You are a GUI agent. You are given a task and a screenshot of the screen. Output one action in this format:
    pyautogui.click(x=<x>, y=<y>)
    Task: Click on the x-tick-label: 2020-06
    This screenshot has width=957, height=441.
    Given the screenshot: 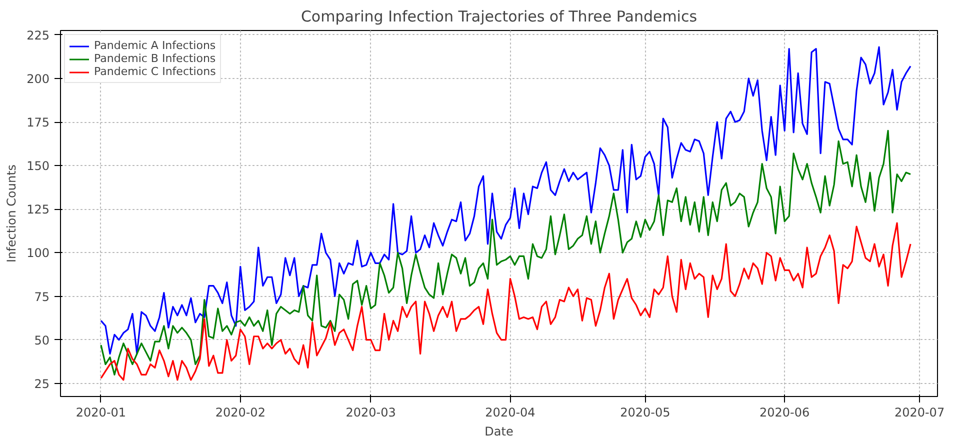 What is the action you would take?
    pyautogui.click(x=785, y=413)
    